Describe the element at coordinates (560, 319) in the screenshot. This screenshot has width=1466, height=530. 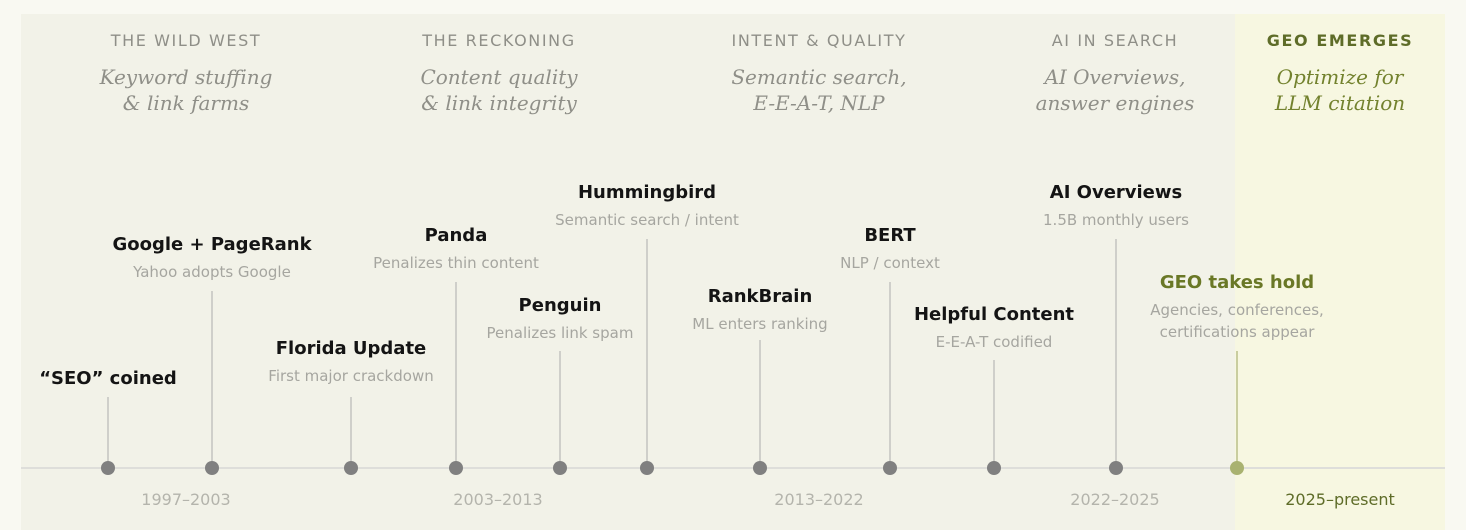
I see `event-penguin: Penguin Penalizes link spam` at that location.